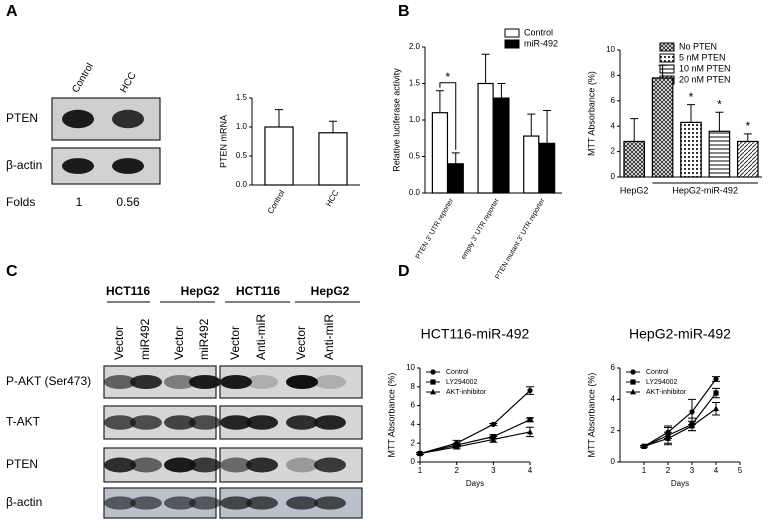 This screenshot has height=523, width=778. Describe the element at coordinates (128, 202) in the screenshot. I see `fold-value: 0.56` at that location.